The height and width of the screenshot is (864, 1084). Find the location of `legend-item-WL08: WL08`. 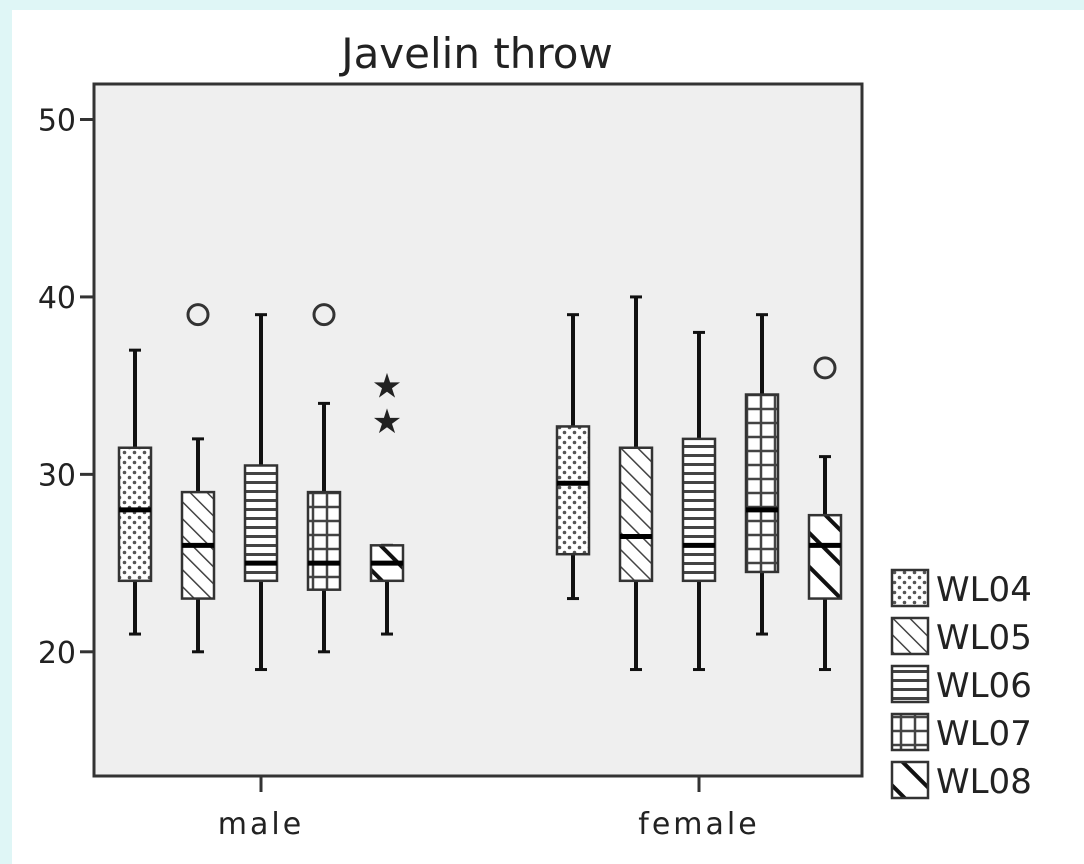

legend-item-WL08: WL08 is located at coordinates (961, 781).